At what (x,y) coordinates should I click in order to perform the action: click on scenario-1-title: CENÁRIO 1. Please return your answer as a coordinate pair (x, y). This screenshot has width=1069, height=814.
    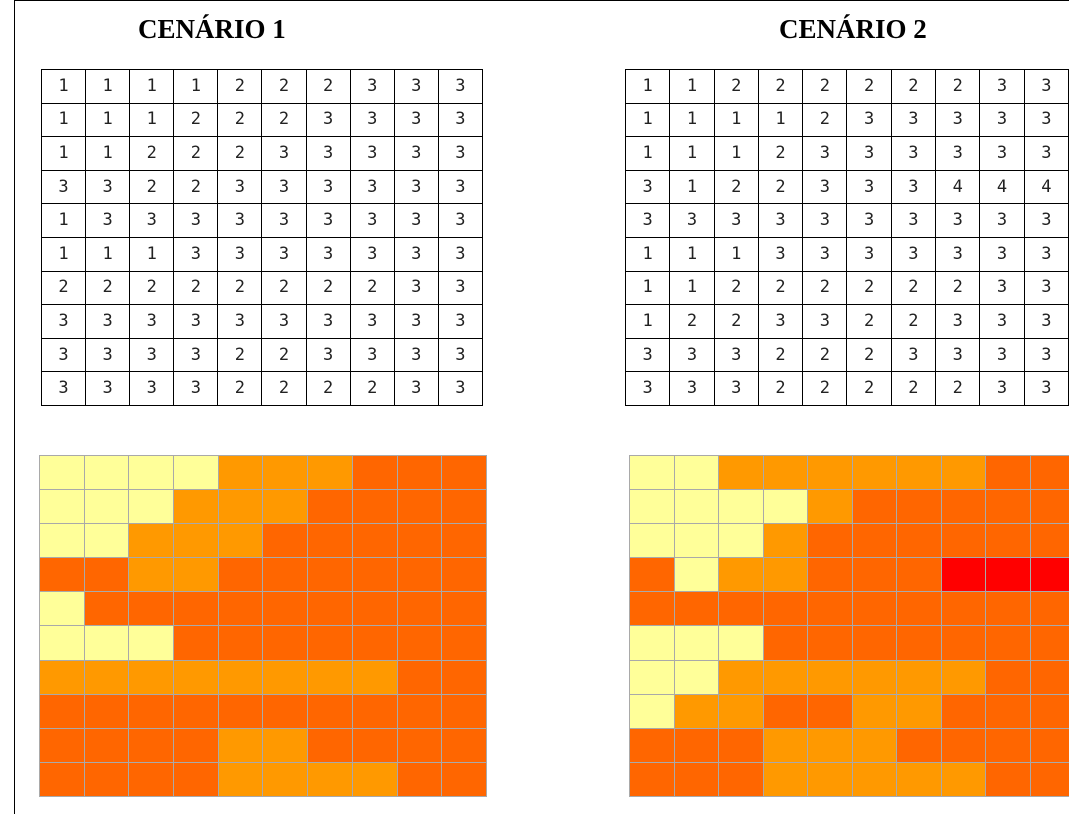
    Looking at the image, I should click on (212, 29).